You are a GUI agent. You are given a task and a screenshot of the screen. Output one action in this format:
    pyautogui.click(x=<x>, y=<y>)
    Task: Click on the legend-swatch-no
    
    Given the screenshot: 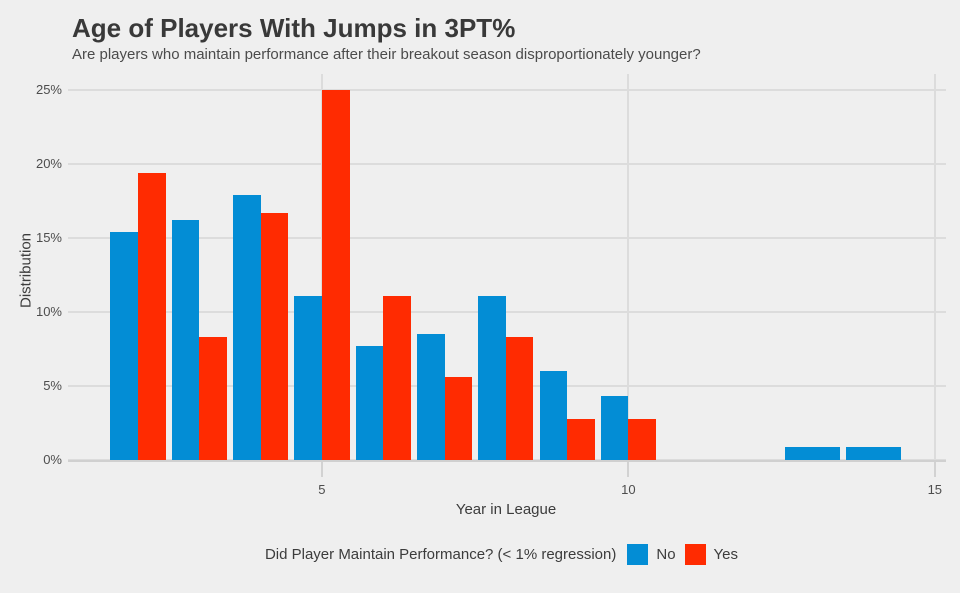 What is the action you would take?
    pyautogui.click(x=638, y=554)
    